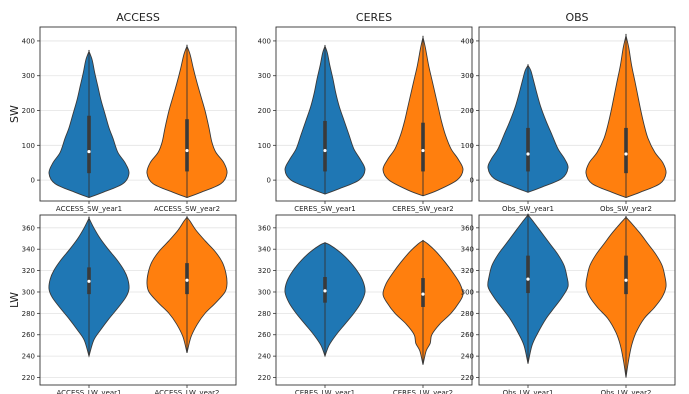  What do you see at coordinates (14, 114) in the screenshot?
I see `y-axis-label: SW` at bounding box center [14, 114].